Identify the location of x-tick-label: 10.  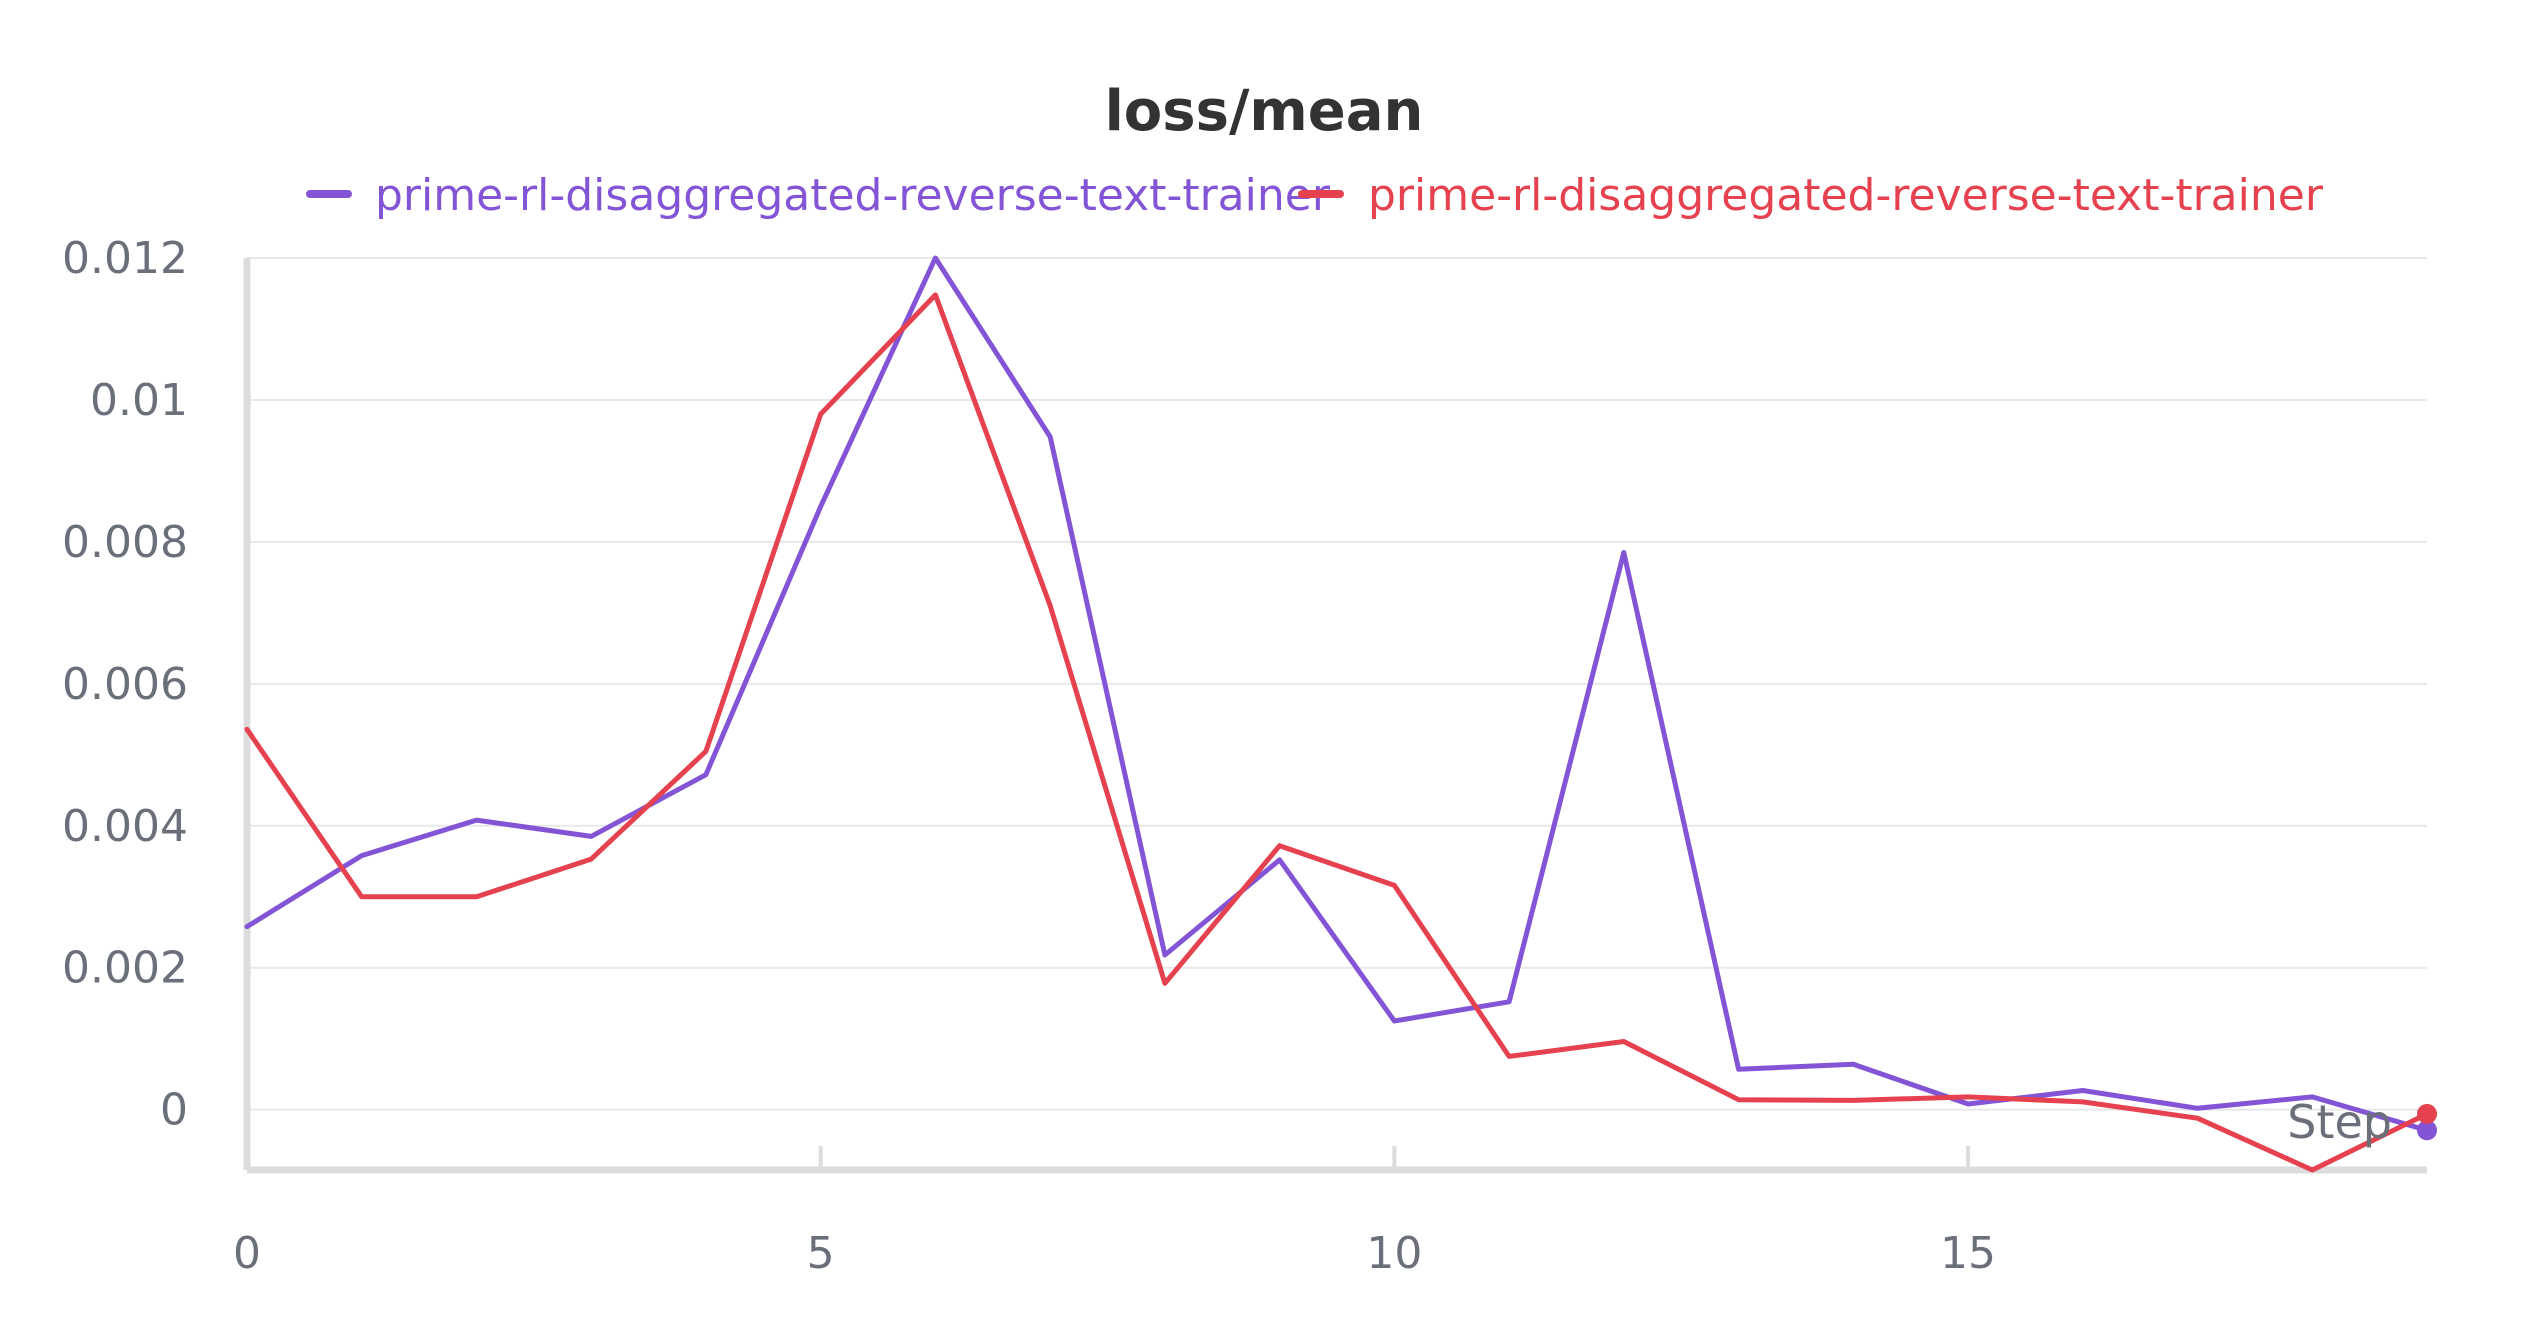
(1394, 1253).